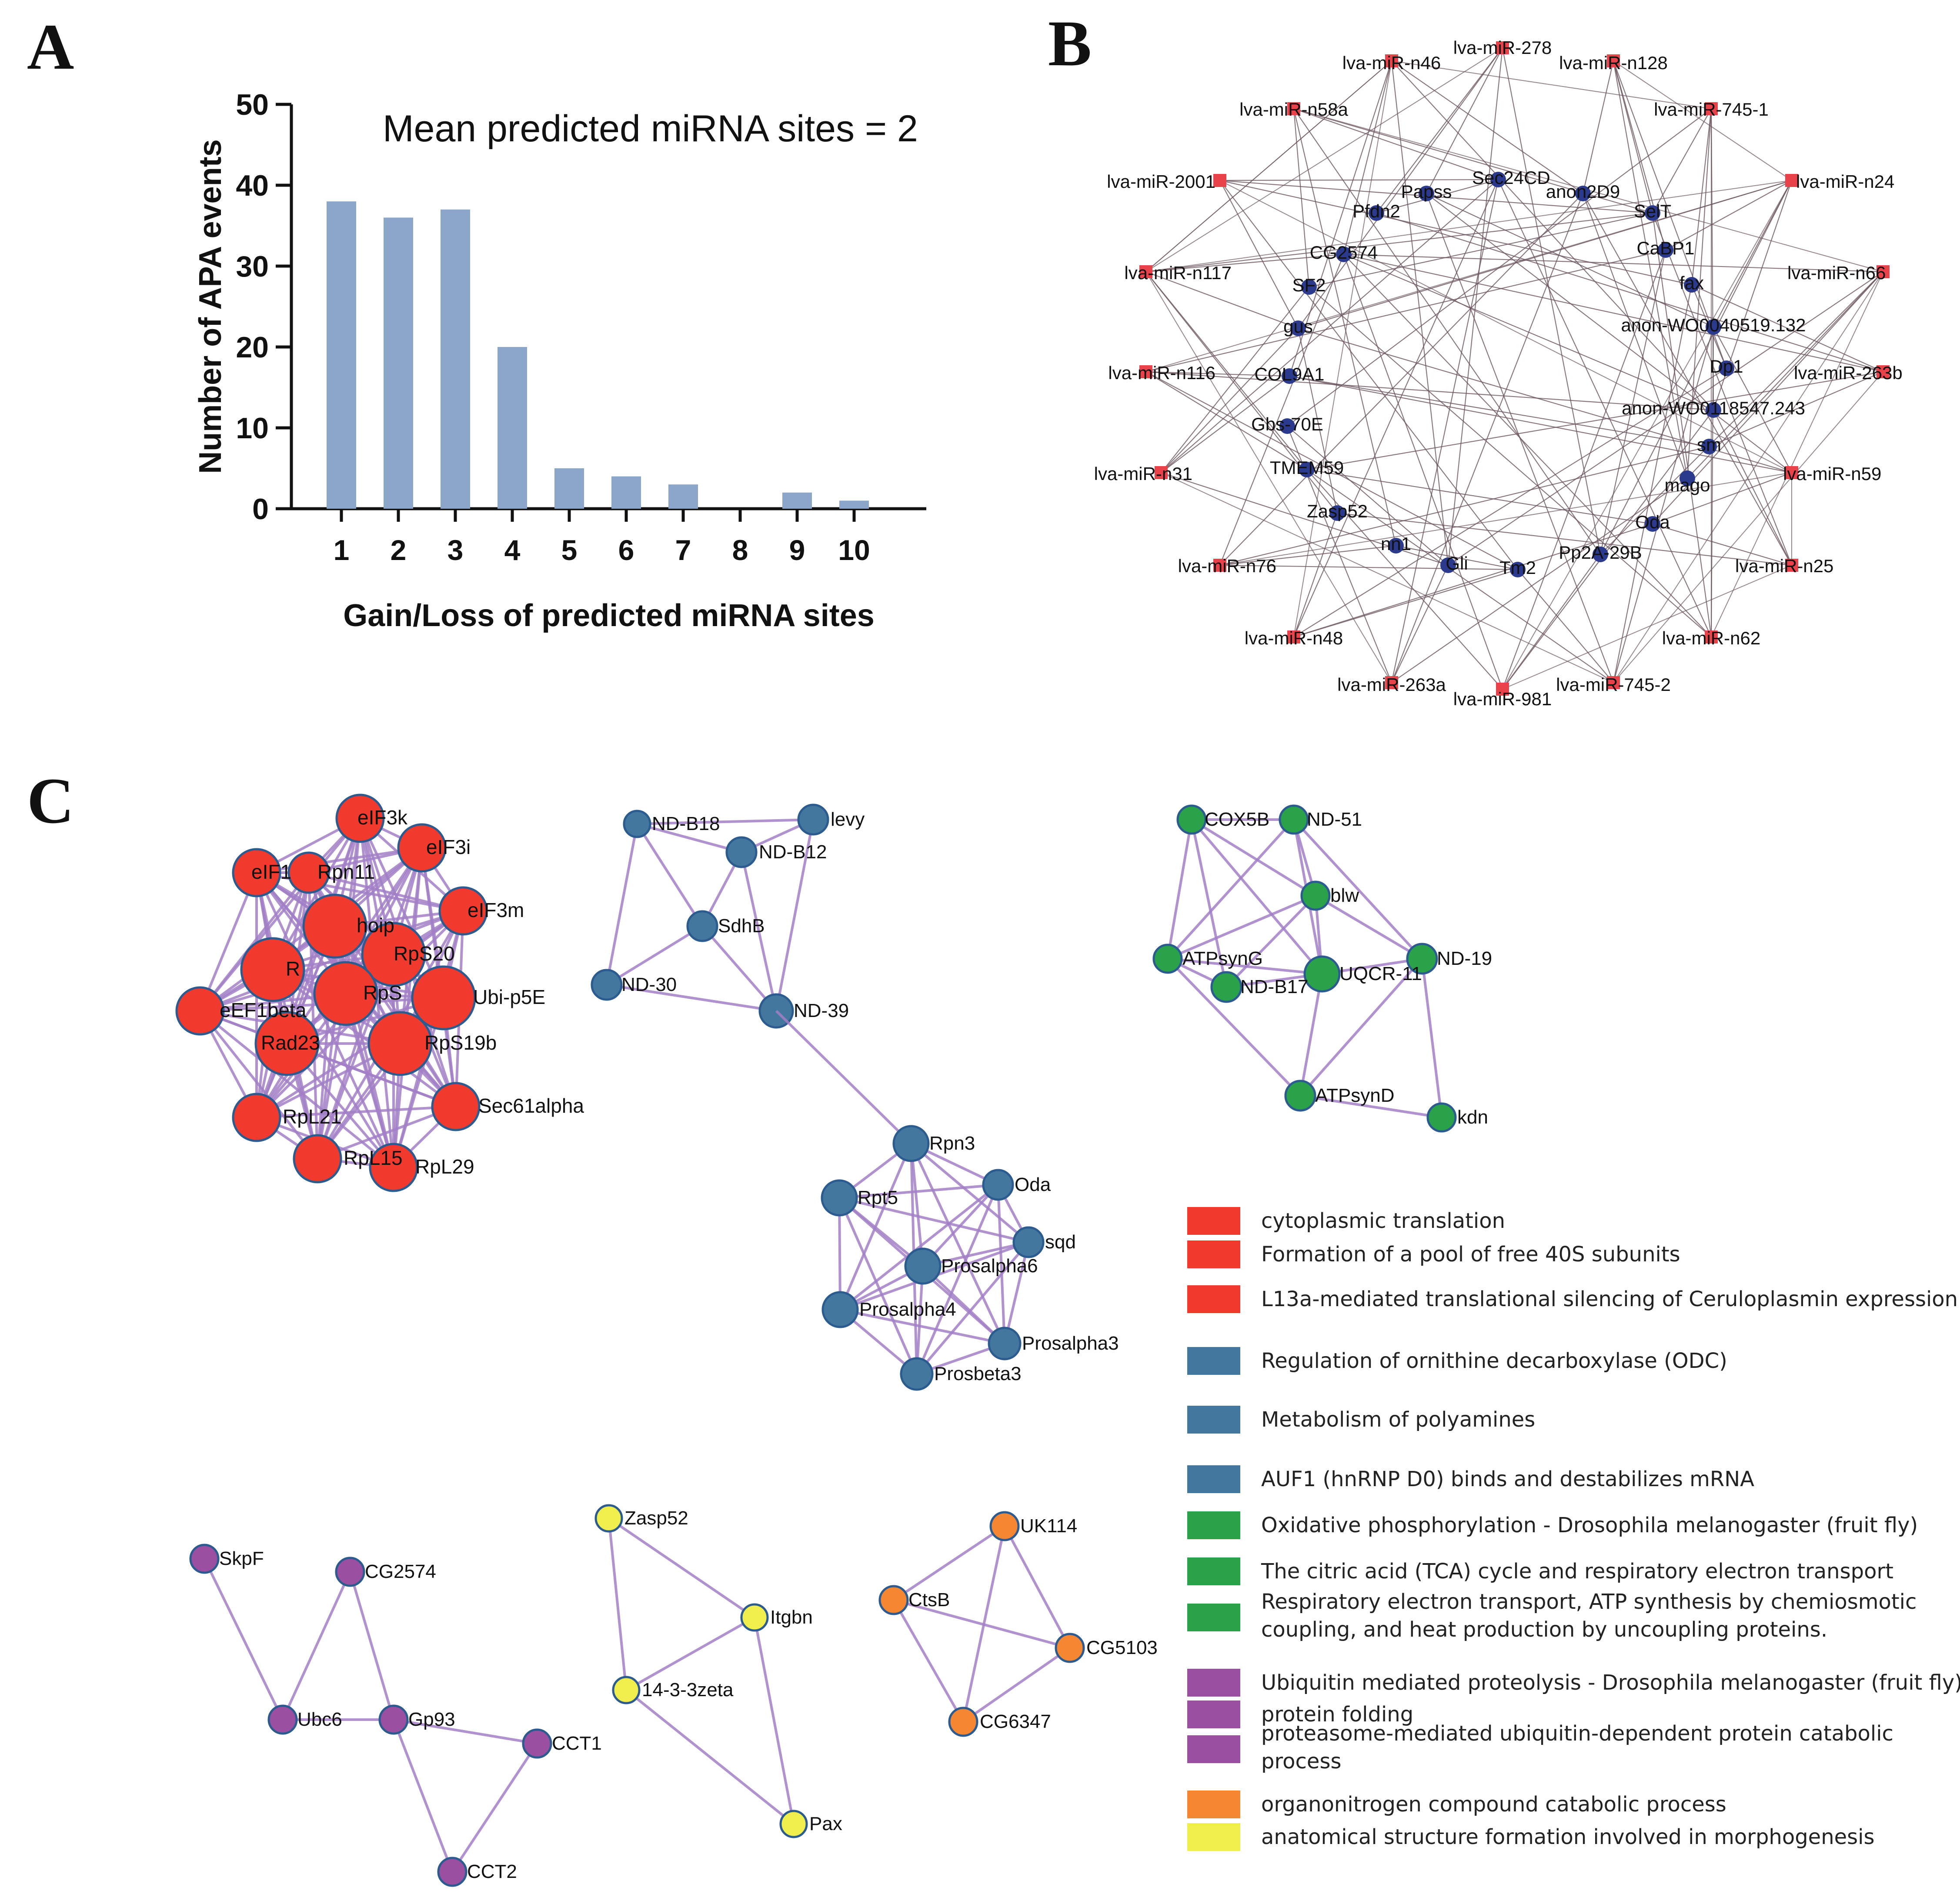 This screenshot has width=1960, height=1894. I want to click on mirna-label: lva-miR-n76, so click(1227, 566).